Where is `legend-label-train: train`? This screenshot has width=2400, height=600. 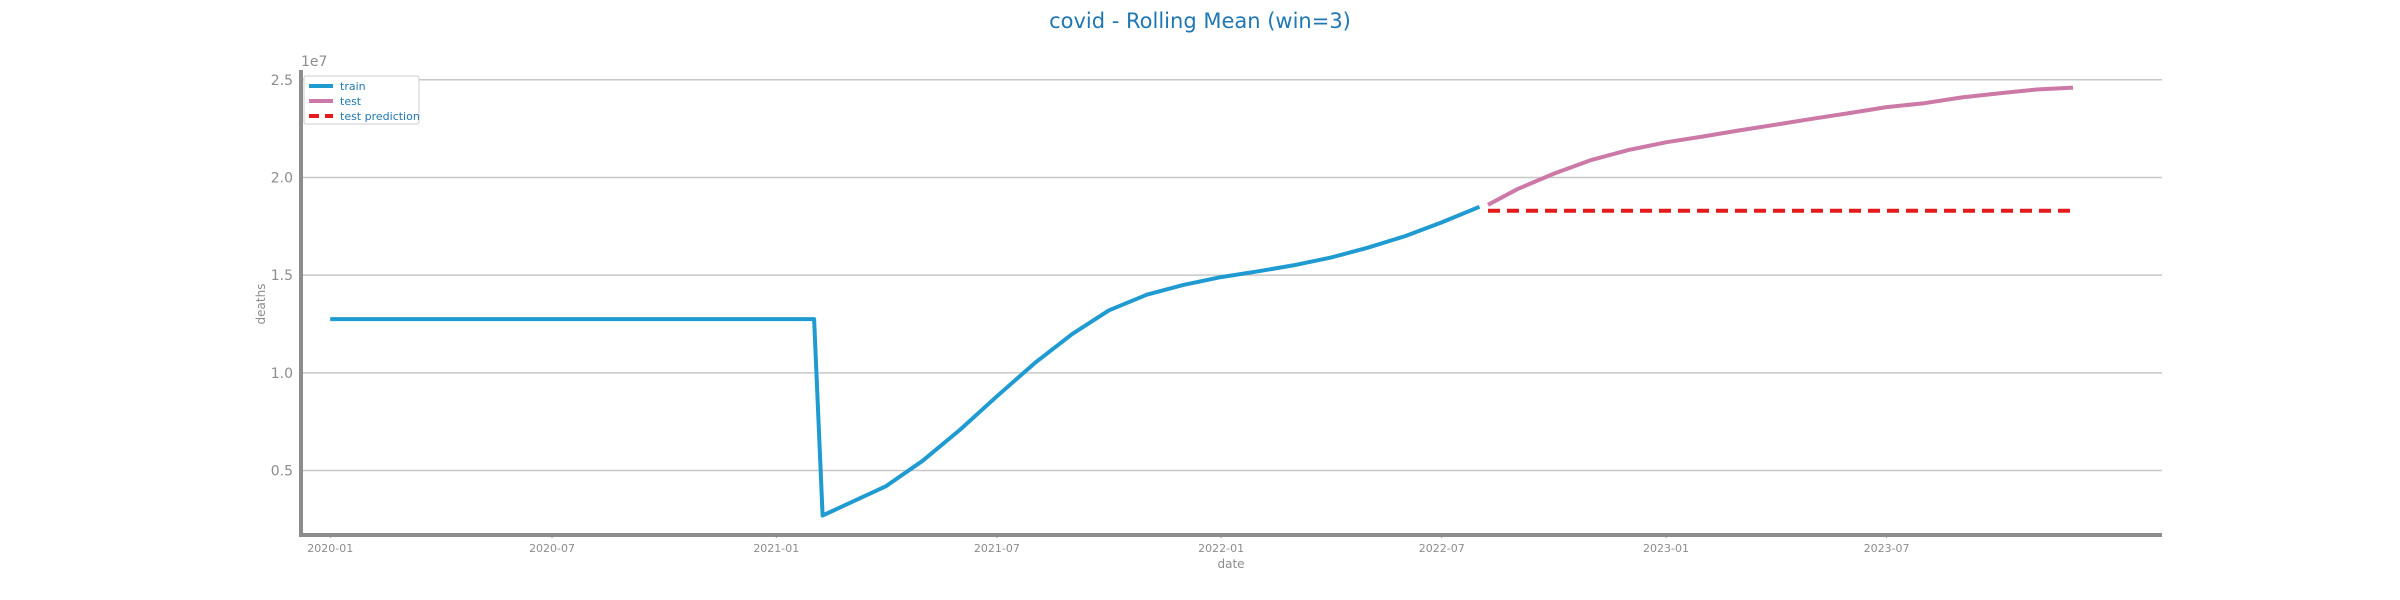 legend-label-train: train is located at coordinates (353, 86).